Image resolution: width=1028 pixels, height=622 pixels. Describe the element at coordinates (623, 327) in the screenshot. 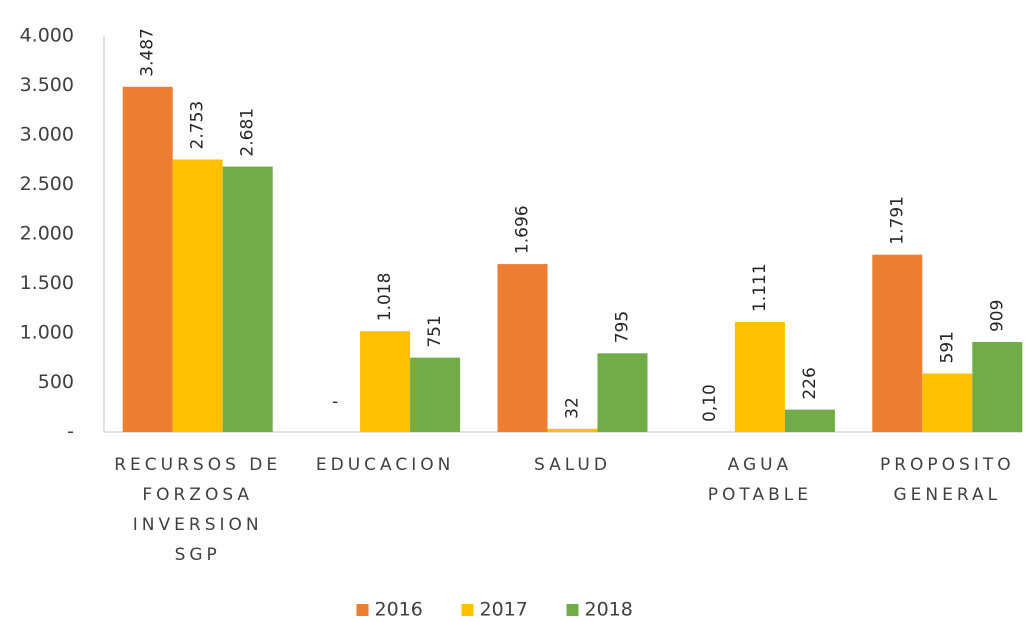

I see `value-label: 795` at that location.